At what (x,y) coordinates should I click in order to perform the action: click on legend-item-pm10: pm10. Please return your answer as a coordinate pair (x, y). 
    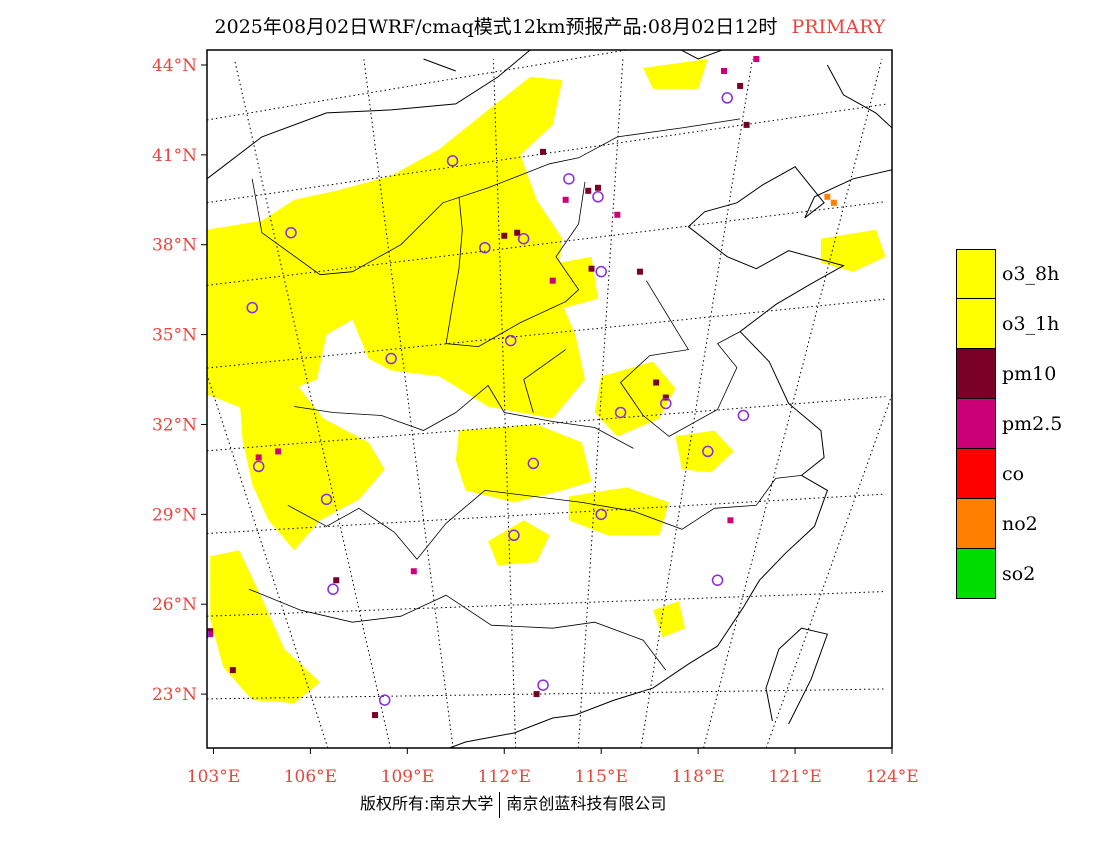
    Looking at the image, I should click on (1009, 374).